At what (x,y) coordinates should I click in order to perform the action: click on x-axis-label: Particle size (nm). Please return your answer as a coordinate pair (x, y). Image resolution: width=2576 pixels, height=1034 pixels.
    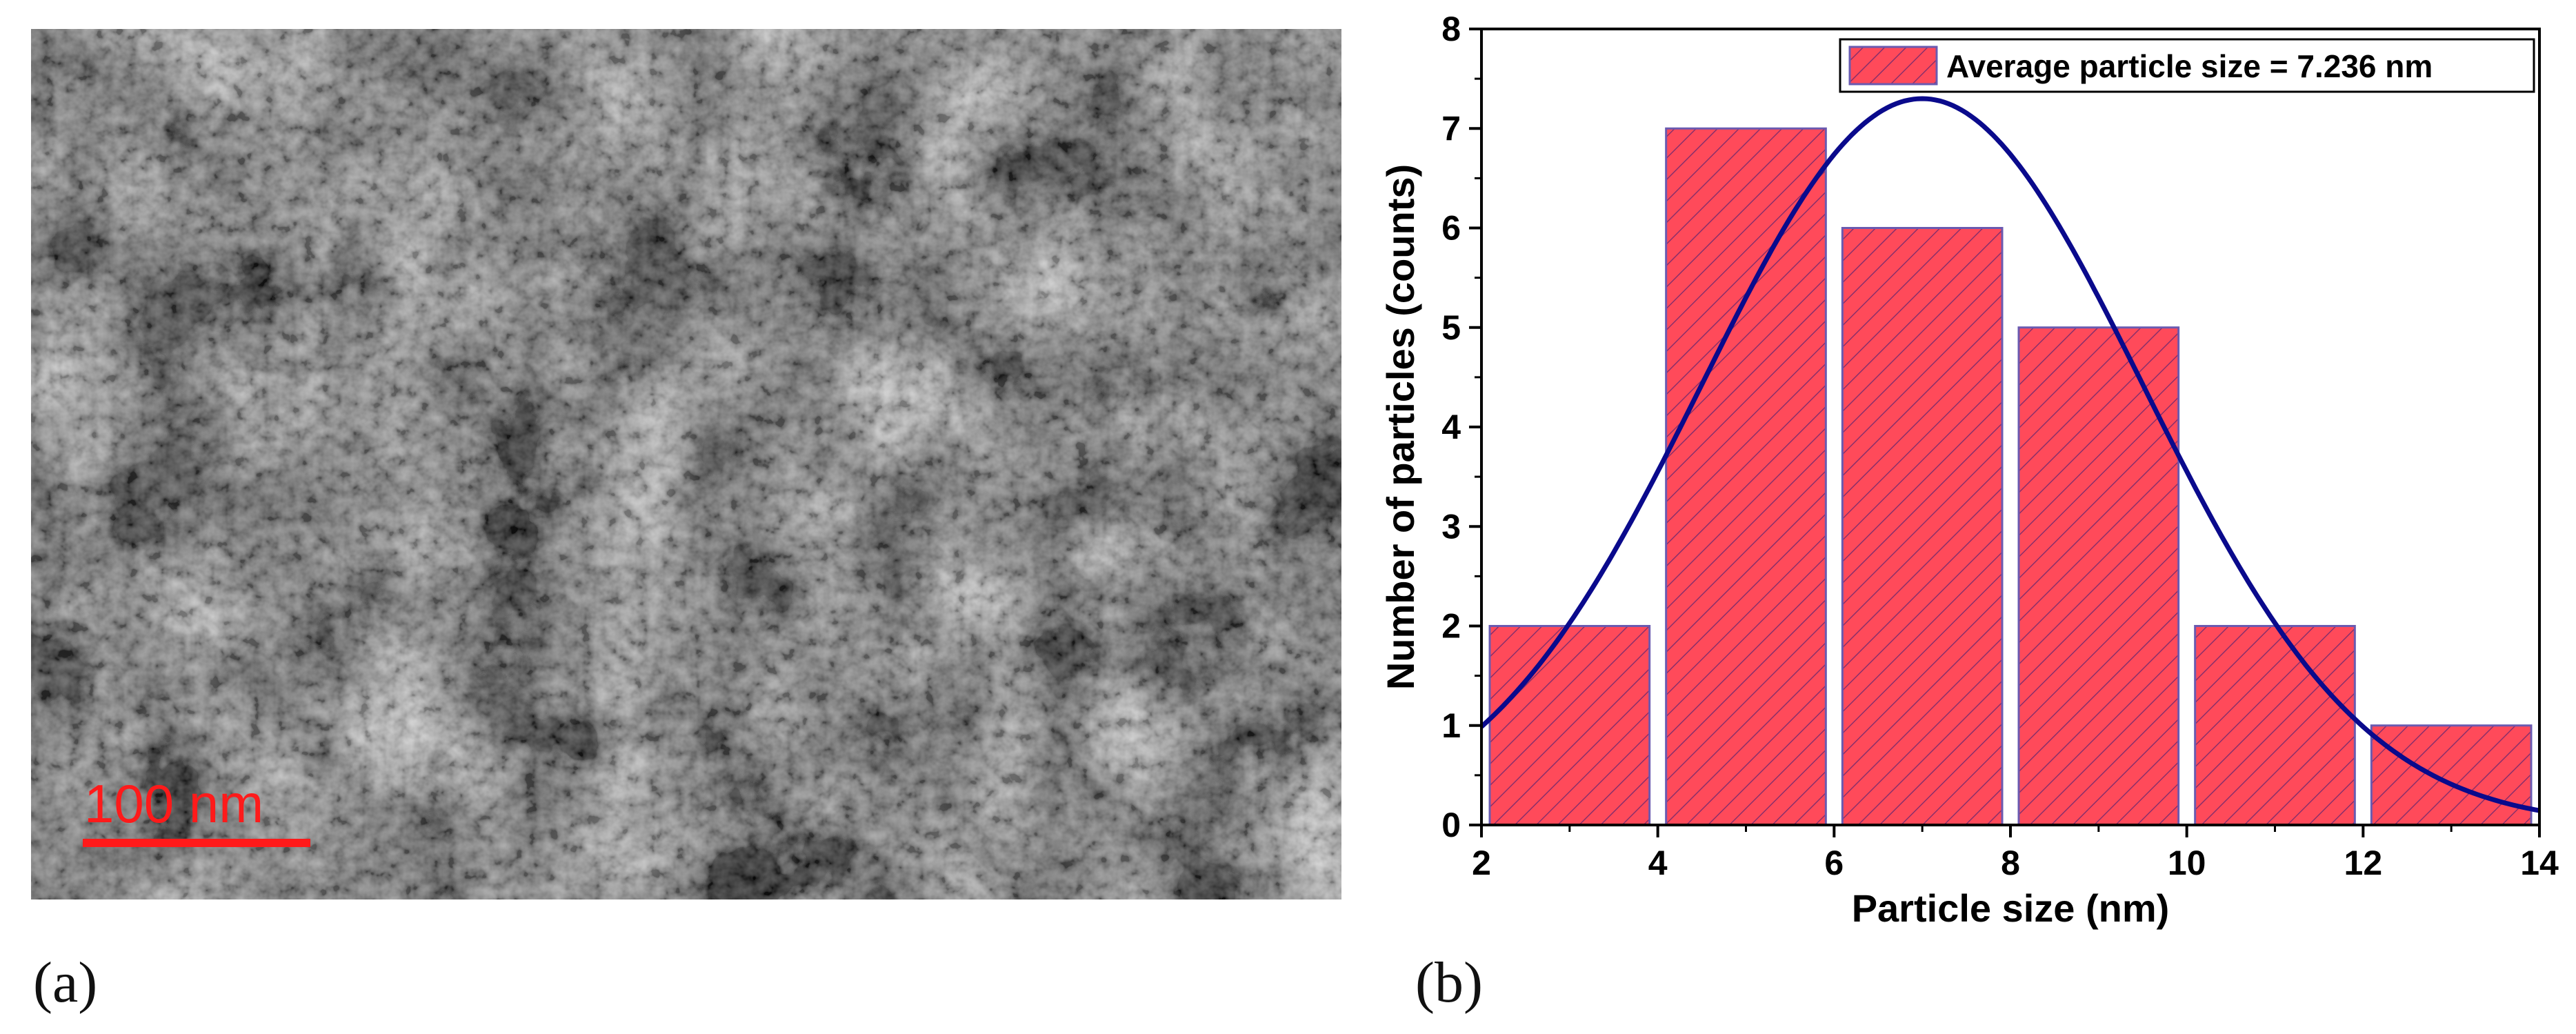
    Looking at the image, I should click on (2011, 908).